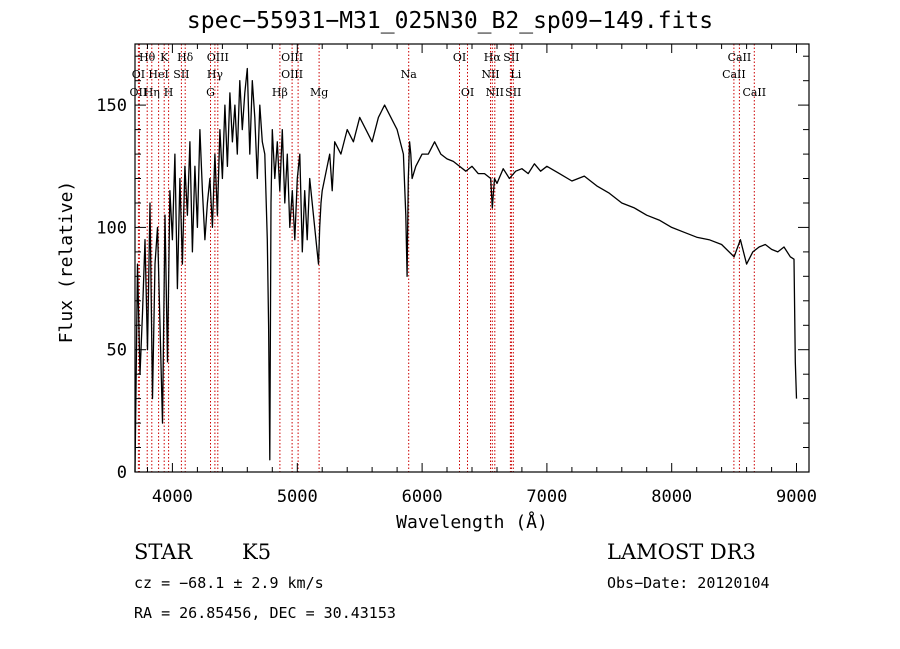  Describe the element at coordinates (511, 57) in the screenshot. I see `line-label-7: SII` at that location.